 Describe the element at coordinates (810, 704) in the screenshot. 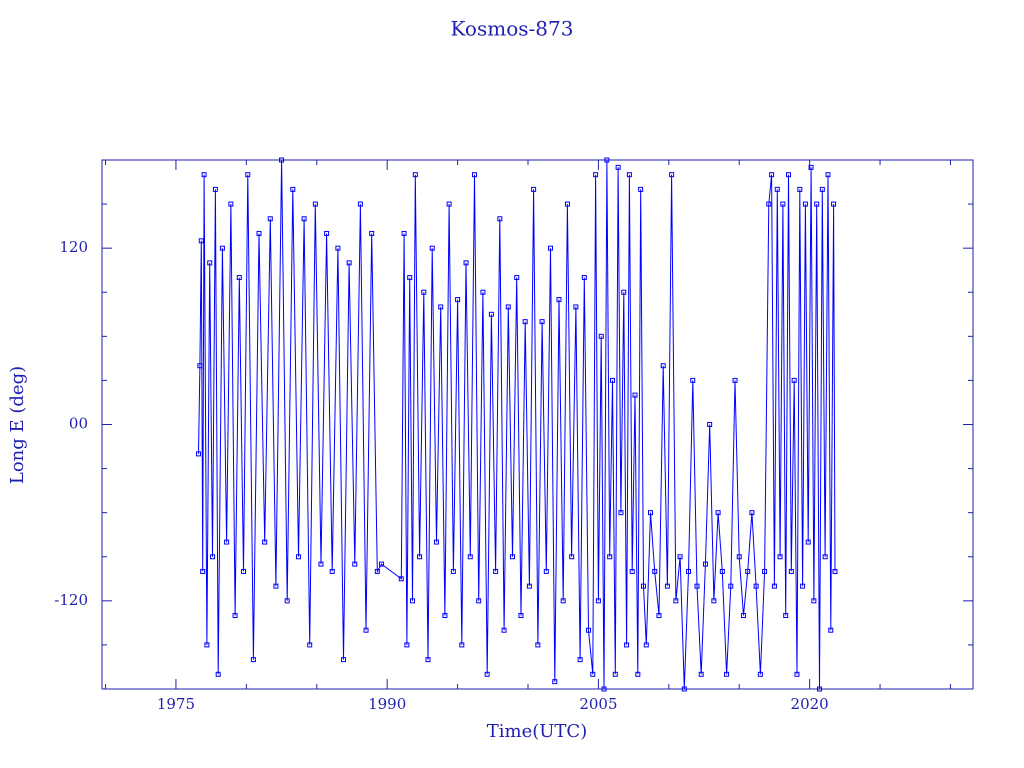

I see `x-tick-label: 2020` at that location.